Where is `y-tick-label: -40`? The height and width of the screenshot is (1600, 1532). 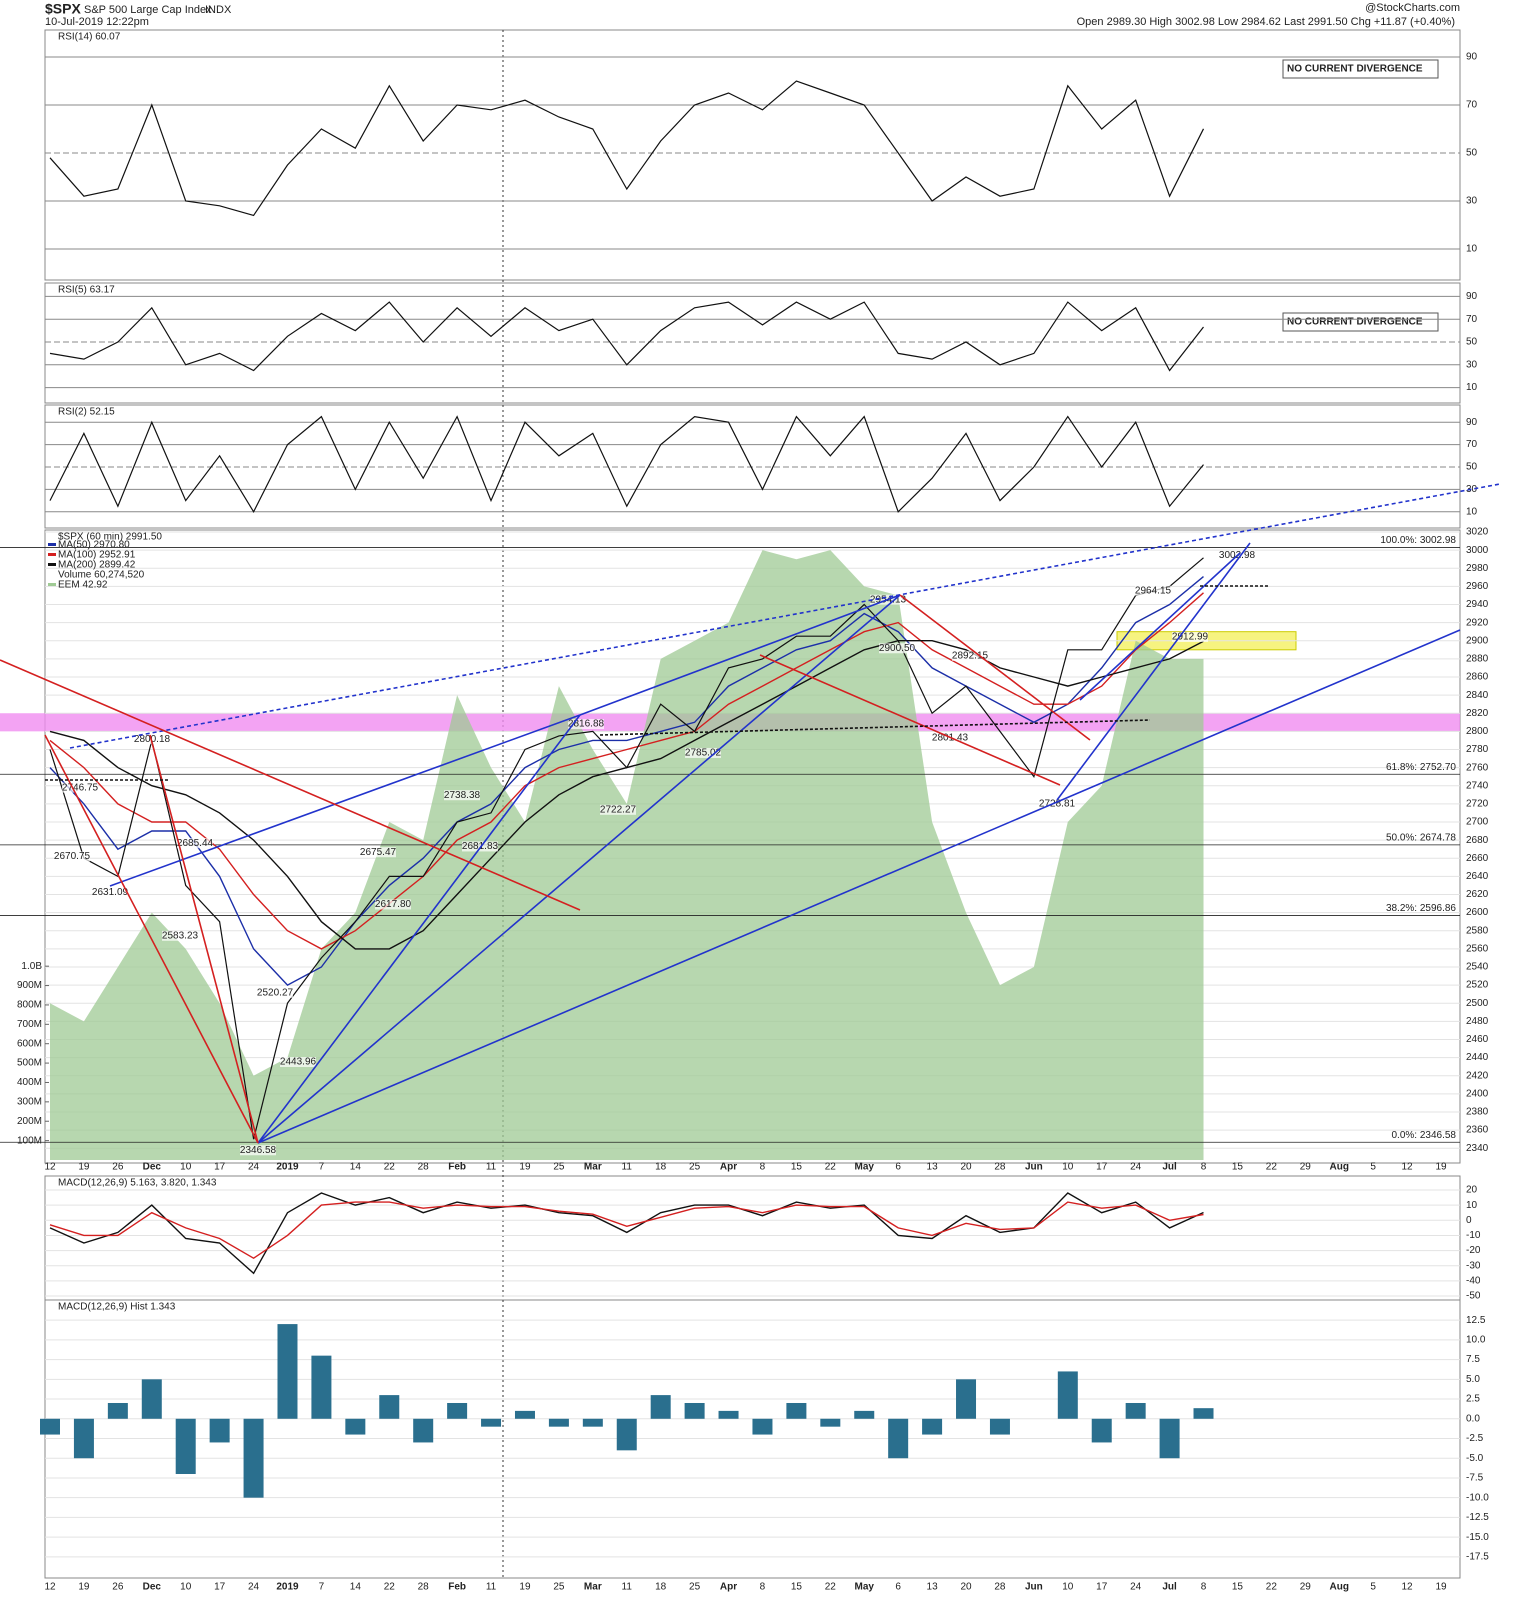 y-tick-label: -40 is located at coordinates (1473, 1281).